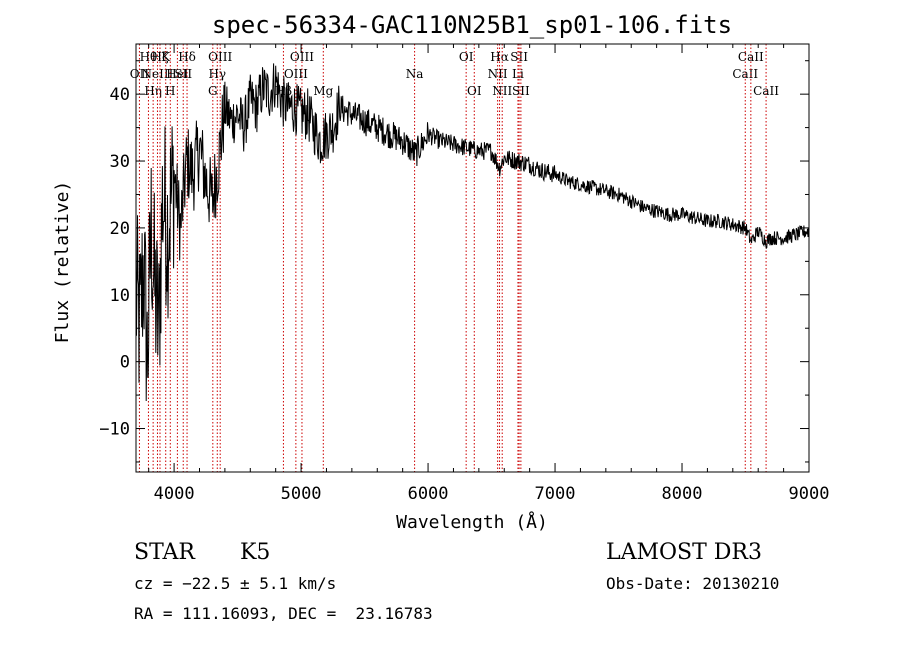 Image resolution: width=900 pixels, height=649 pixels. What do you see at coordinates (217, 74) in the screenshot?
I see `line-label-11: Hγ` at bounding box center [217, 74].